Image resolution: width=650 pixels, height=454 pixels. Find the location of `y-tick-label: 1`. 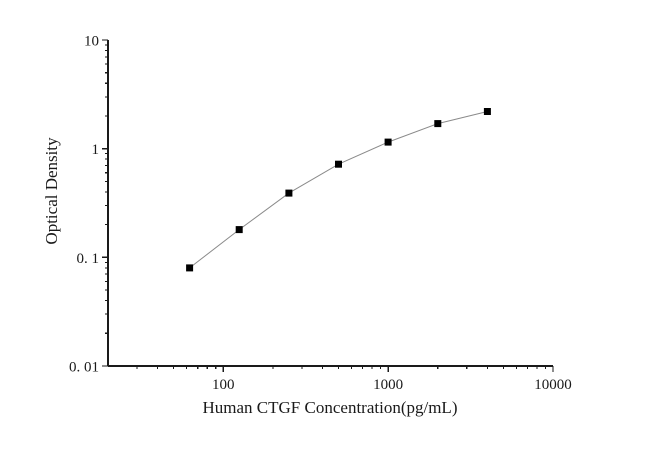

y-tick-label: 1 is located at coordinates (96, 150).